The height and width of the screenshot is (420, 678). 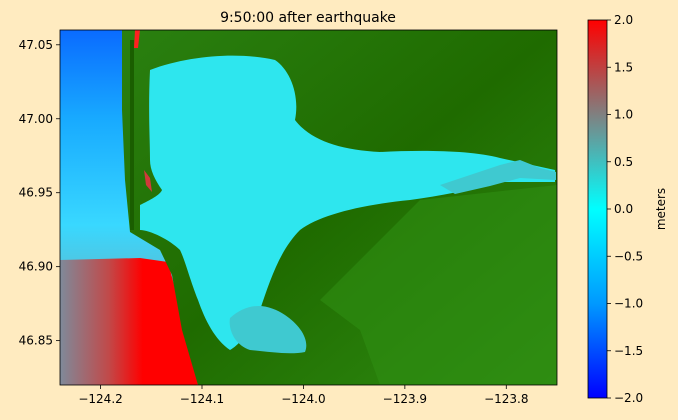 I want to click on y-axis: 46.85 46.90 46.95 47.00 47.05, so click(x=39, y=193).